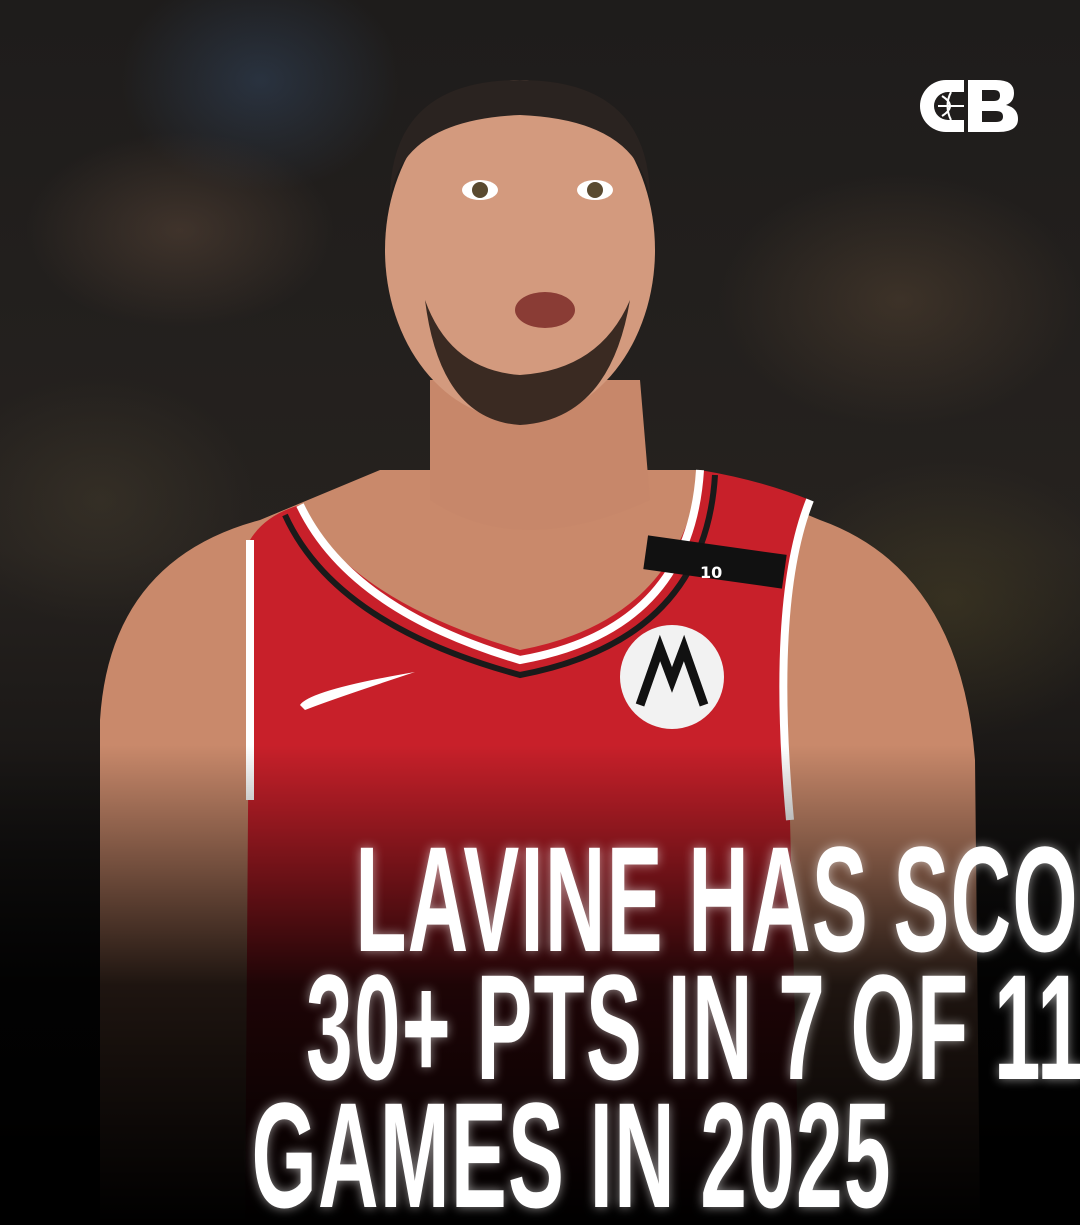  I want to click on swoosh-icon, so click(357, 691).